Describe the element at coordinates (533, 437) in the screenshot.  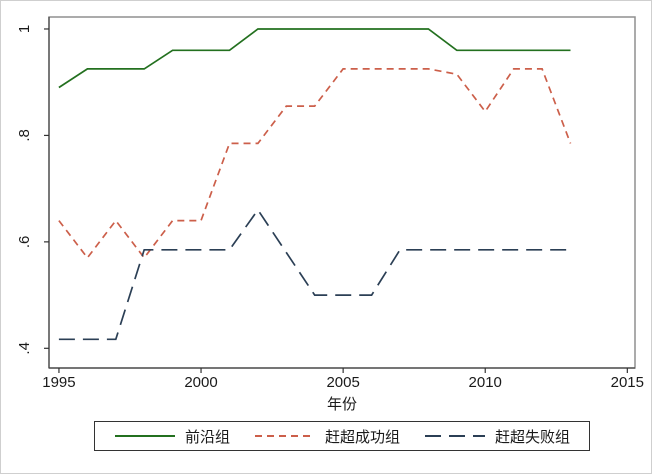
I see `legend-label-catchup-fail: 赶超失败组` at that location.